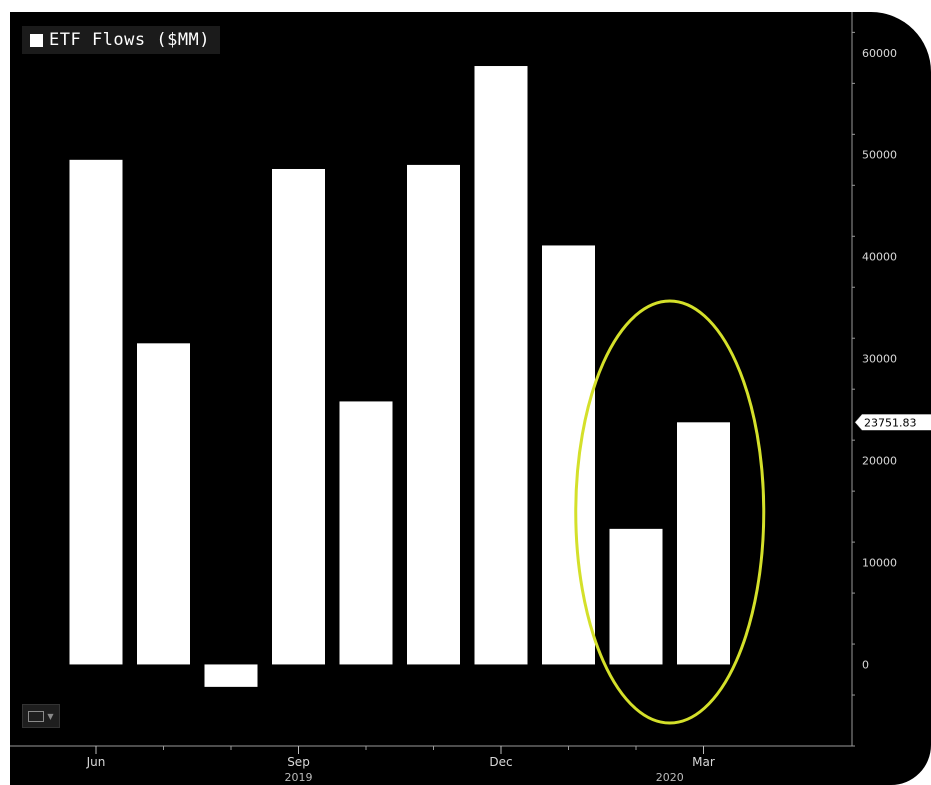 This screenshot has height=785, width=931. Describe the element at coordinates (50, 716) in the screenshot. I see `chevron-down-icon: ▼` at that location.